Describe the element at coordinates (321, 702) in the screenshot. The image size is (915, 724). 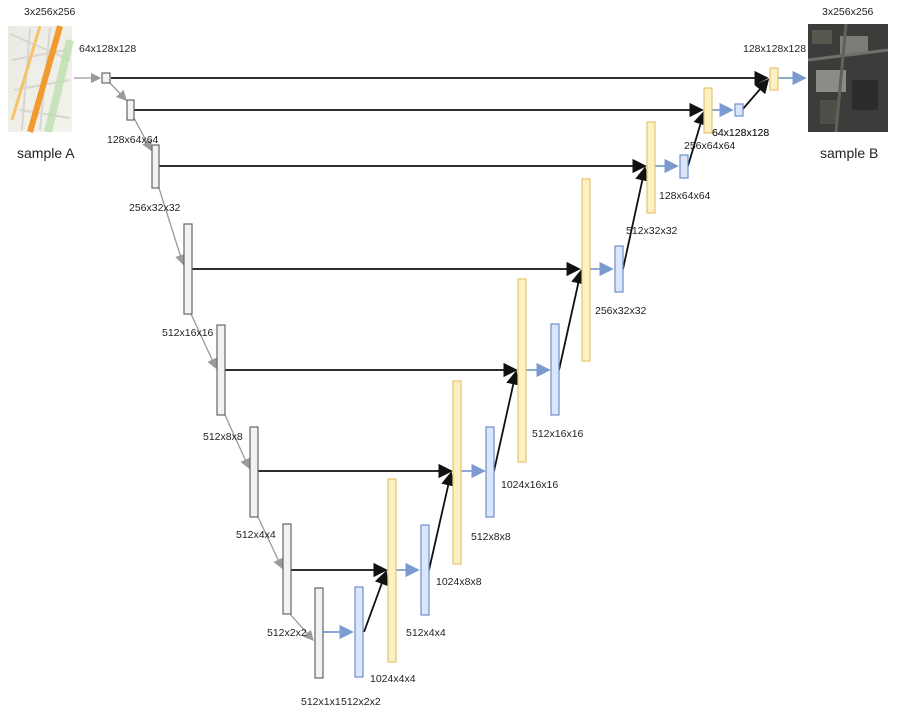
I see `encoder-label: 512x1x1` at that location.